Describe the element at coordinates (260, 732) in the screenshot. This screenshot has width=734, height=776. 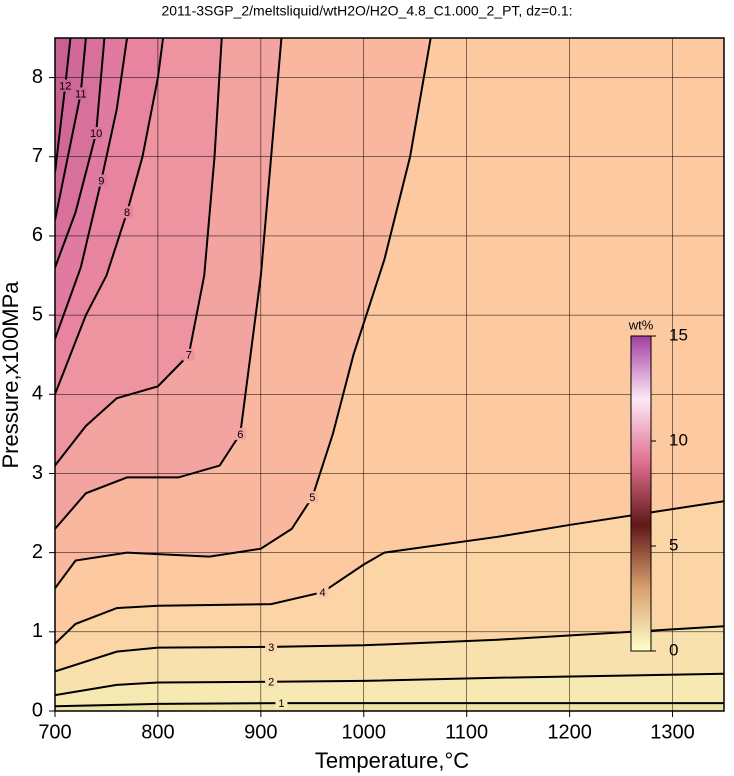
I see `x-tick-label: 900` at that location.